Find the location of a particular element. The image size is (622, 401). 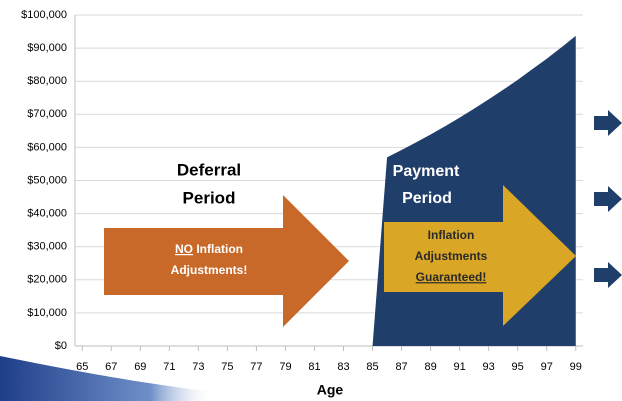

x-tick-label: 75 is located at coordinates (227, 367).